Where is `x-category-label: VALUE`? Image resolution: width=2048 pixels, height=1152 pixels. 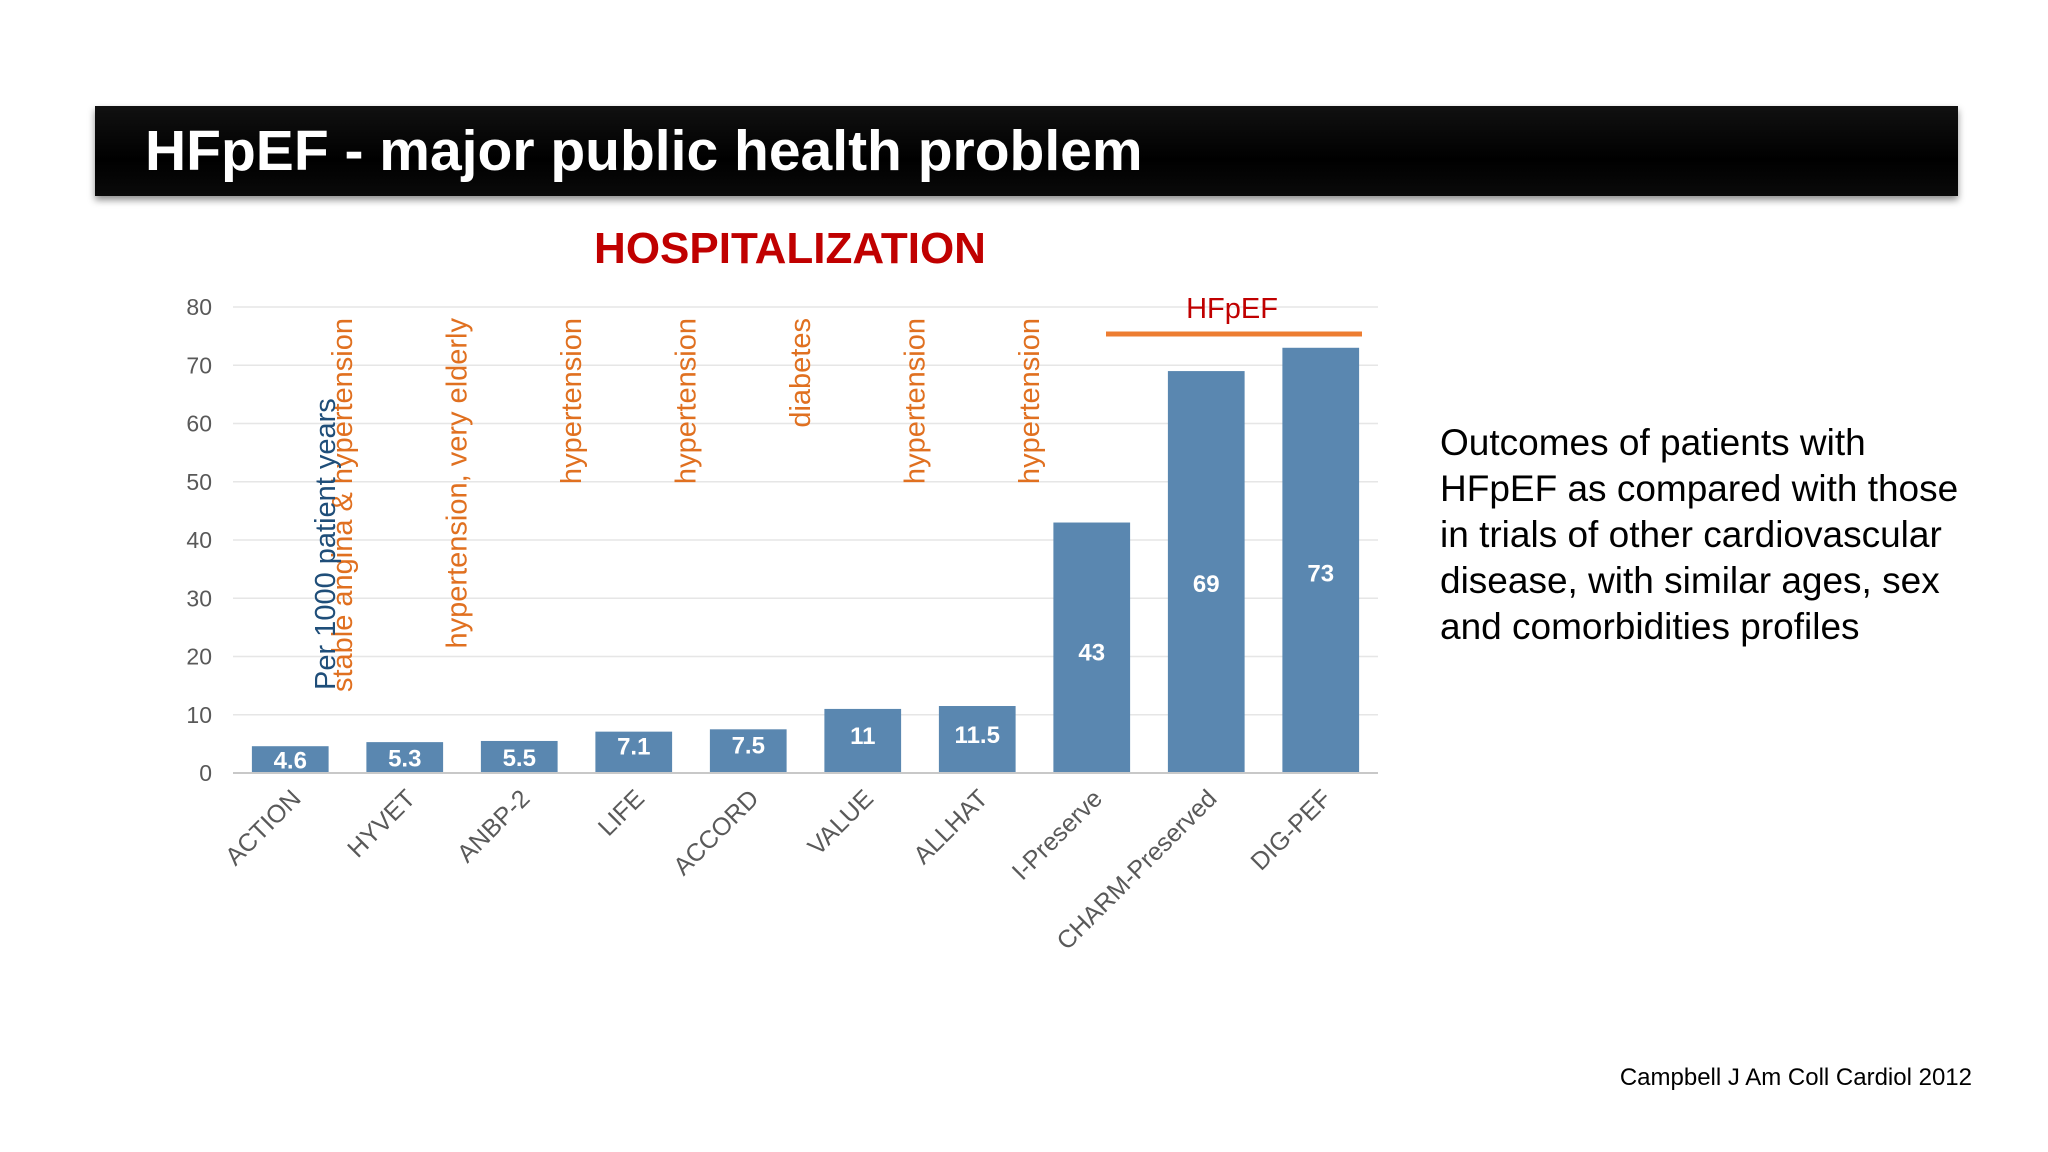
x-category-label: VALUE is located at coordinates (841, 822).